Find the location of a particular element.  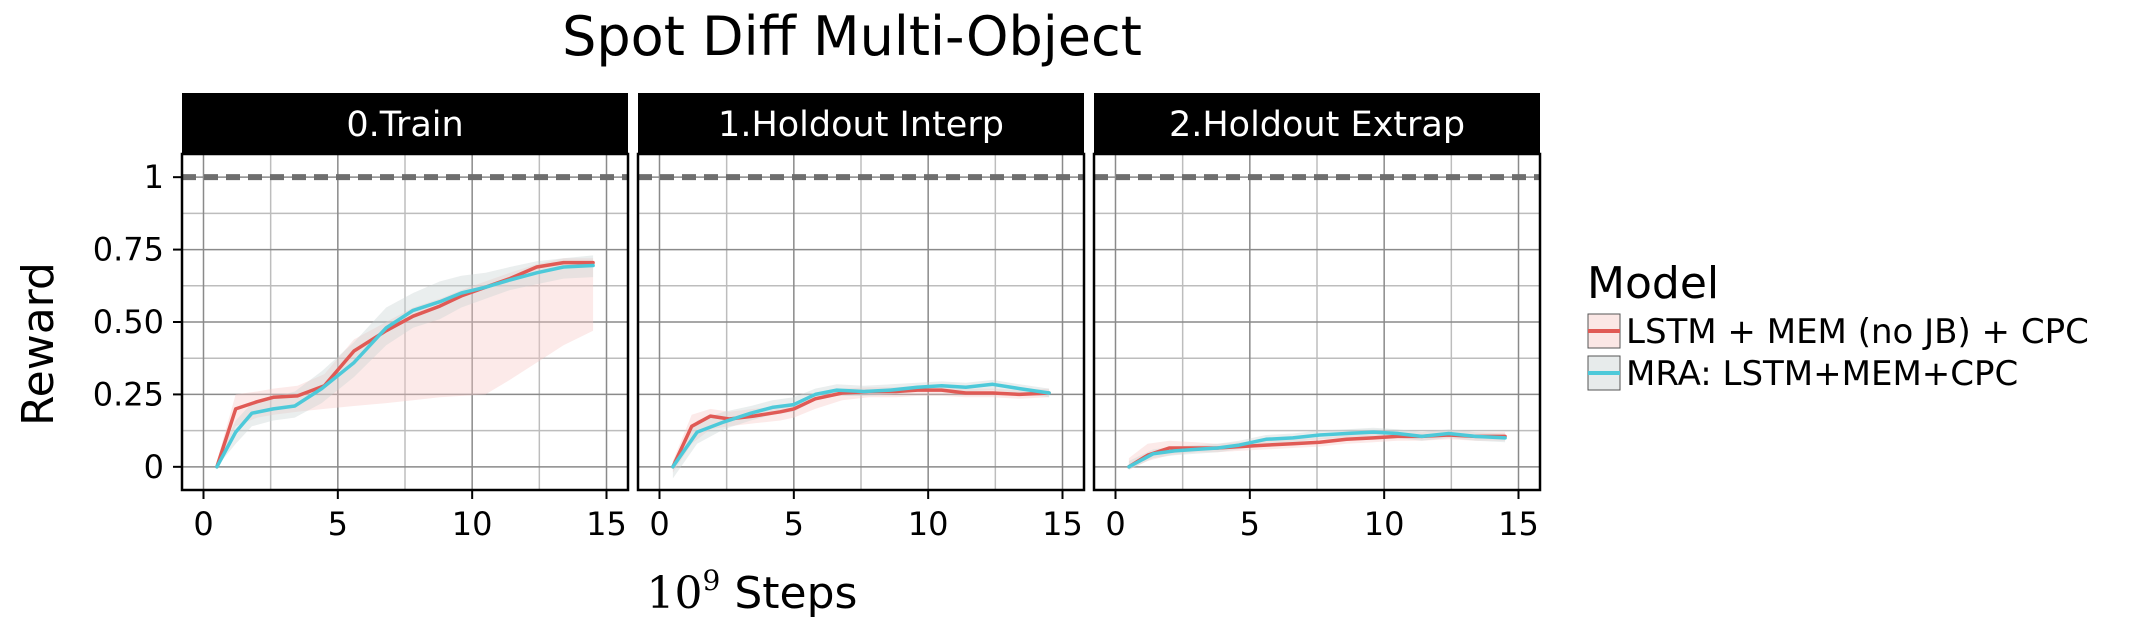

panel-strip-label: 0.Train is located at coordinates (404, 125).